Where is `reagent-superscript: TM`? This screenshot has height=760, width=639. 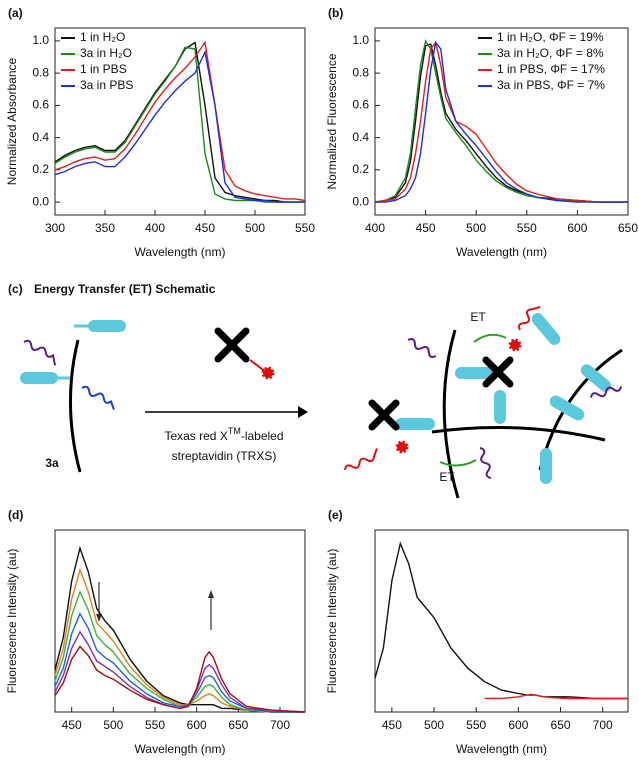 reagent-superscript: TM is located at coordinates (234, 431).